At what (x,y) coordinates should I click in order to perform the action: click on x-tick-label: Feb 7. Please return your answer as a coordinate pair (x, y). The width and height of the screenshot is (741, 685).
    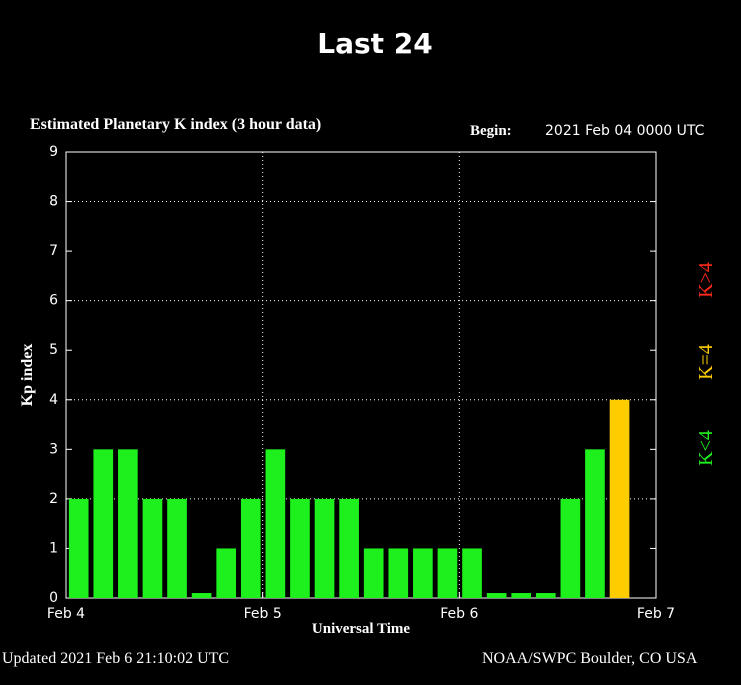
    Looking at the image, I should click on (656, 614).